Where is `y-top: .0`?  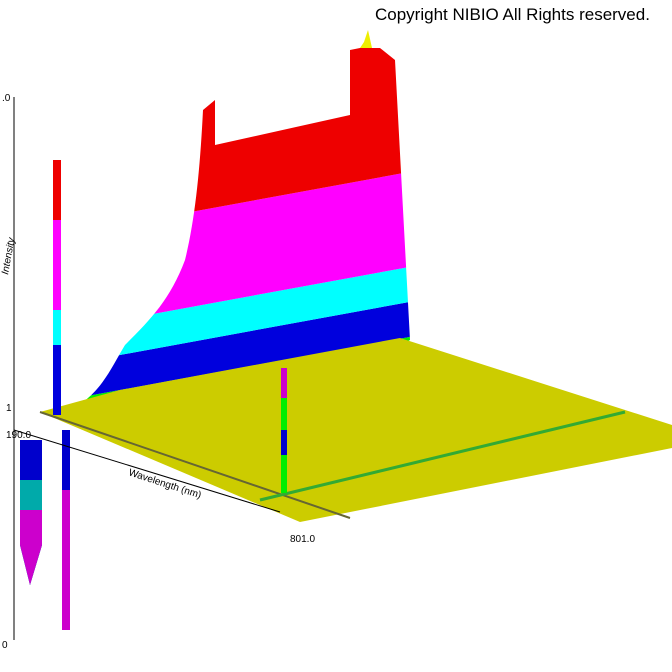
y-top: .0 is located at coordinates (6, 98).